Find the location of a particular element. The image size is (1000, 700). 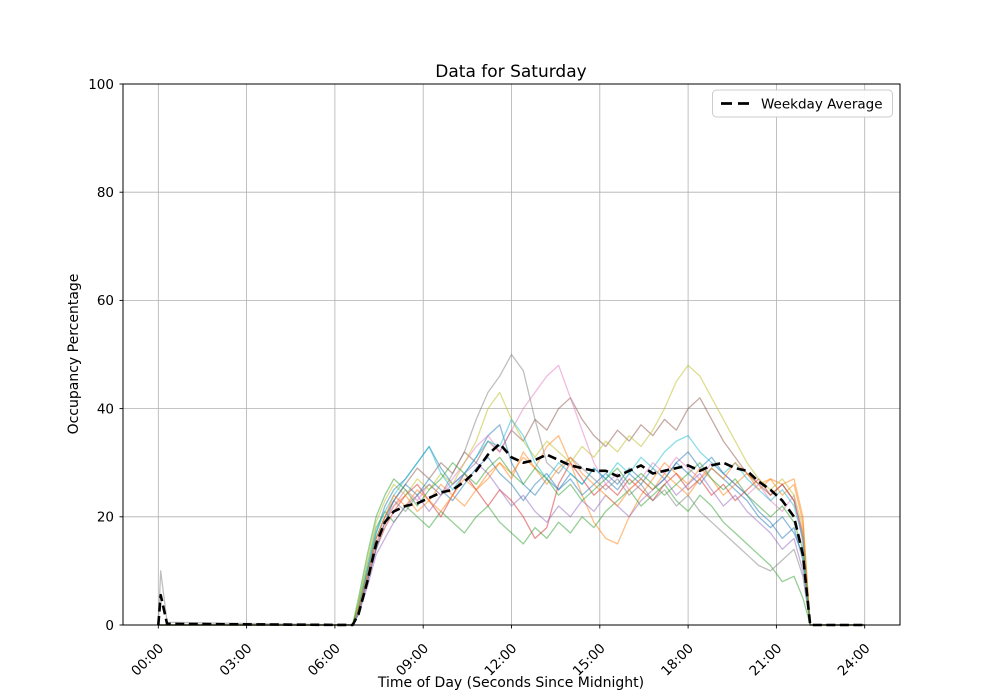

y-tick-label: 0 is located at coordinates (109, 626).